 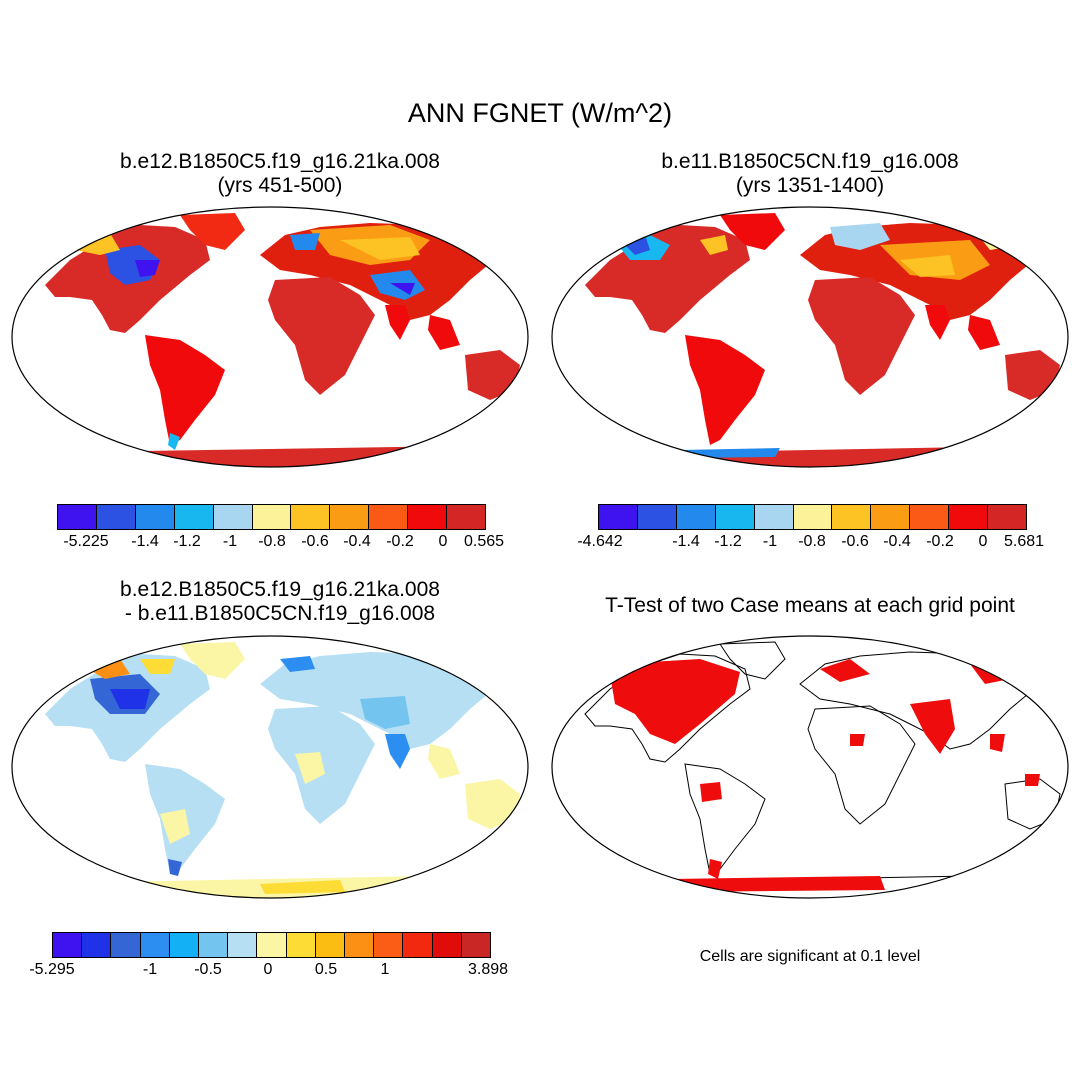 I want to click on coast-greenland, so click(x=752, y=660).